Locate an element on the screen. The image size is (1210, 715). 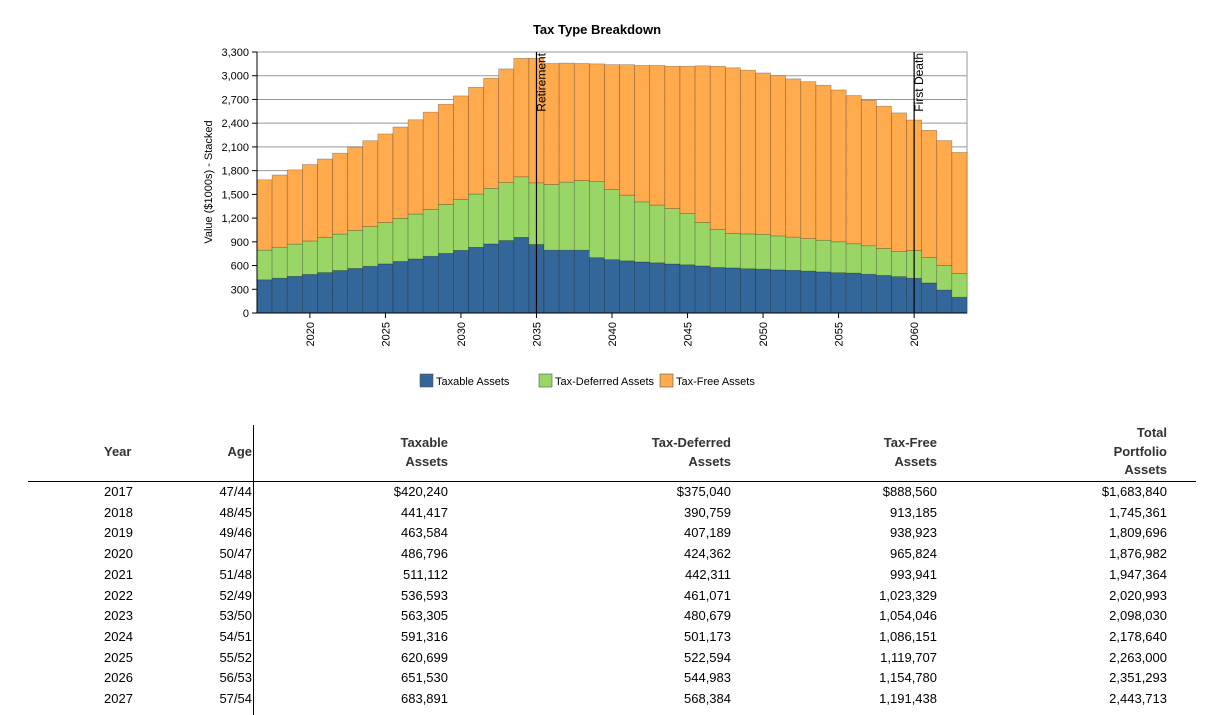
table-cell-year: 2021 is located at coordinates (118, 574).